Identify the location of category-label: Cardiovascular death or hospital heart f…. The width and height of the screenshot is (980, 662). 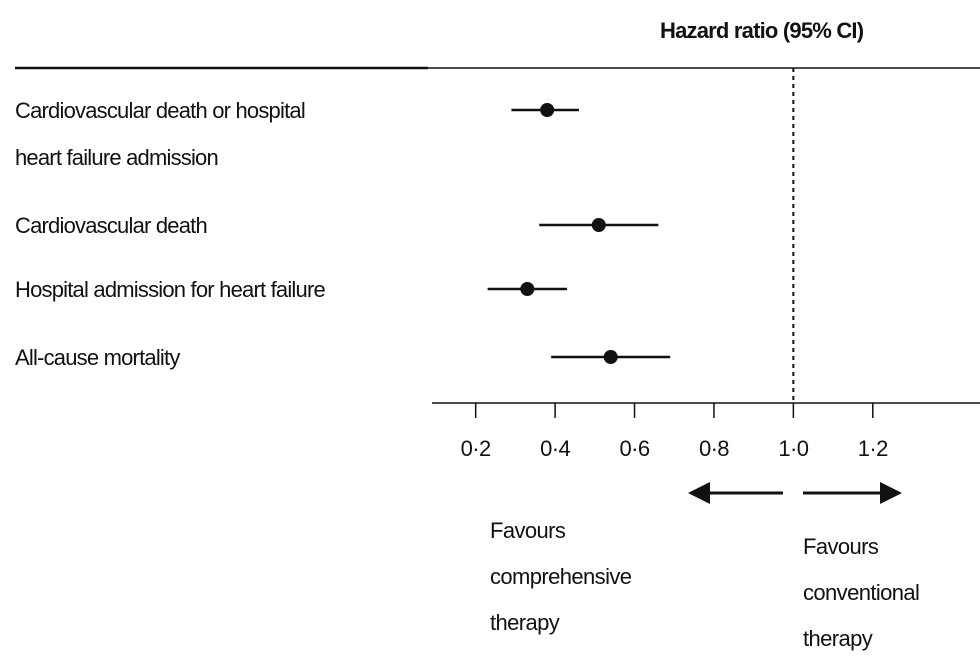
(160, 134).